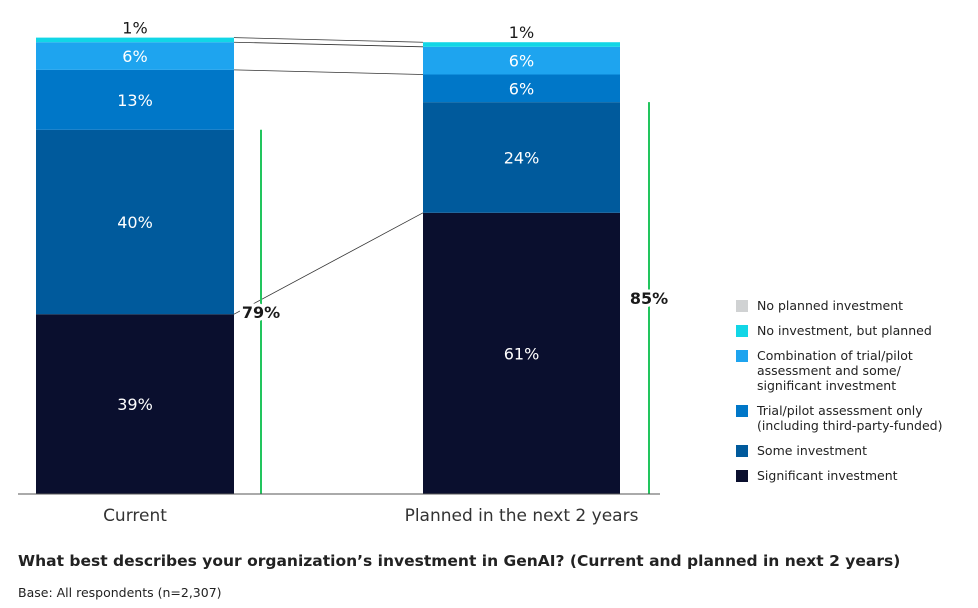 This screenshot has height=608, width=978. I want to click on segment-label: 61%, so click(522, 353).